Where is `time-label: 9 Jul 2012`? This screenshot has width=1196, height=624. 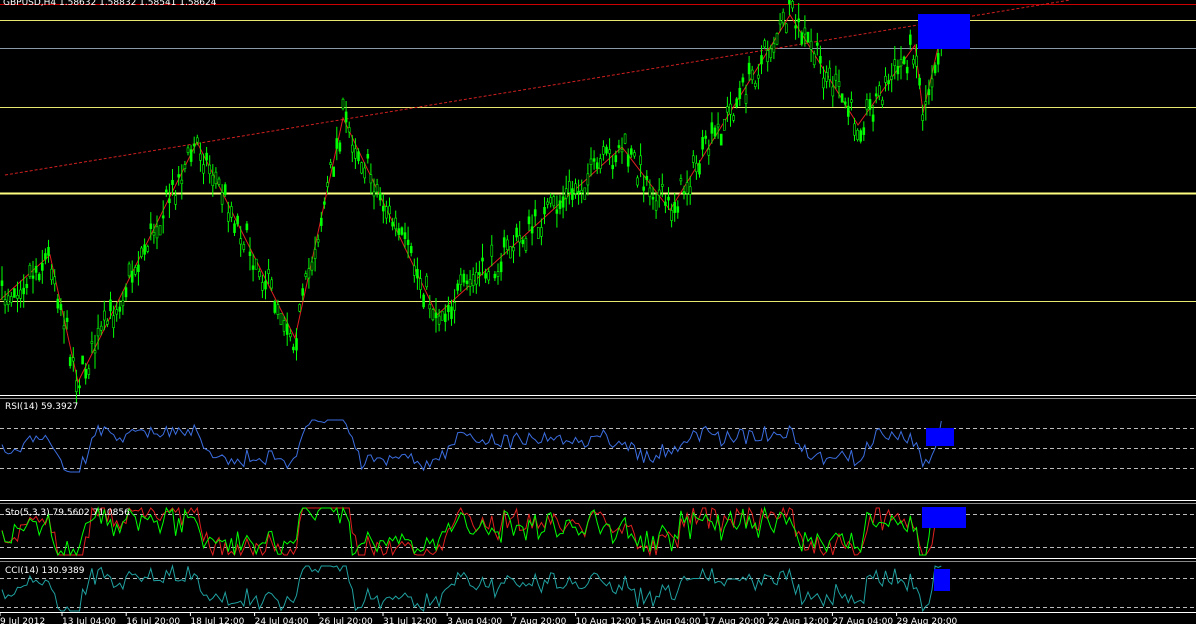
time-label: 9 Jul 2012 is located at coordinates (22, 620).